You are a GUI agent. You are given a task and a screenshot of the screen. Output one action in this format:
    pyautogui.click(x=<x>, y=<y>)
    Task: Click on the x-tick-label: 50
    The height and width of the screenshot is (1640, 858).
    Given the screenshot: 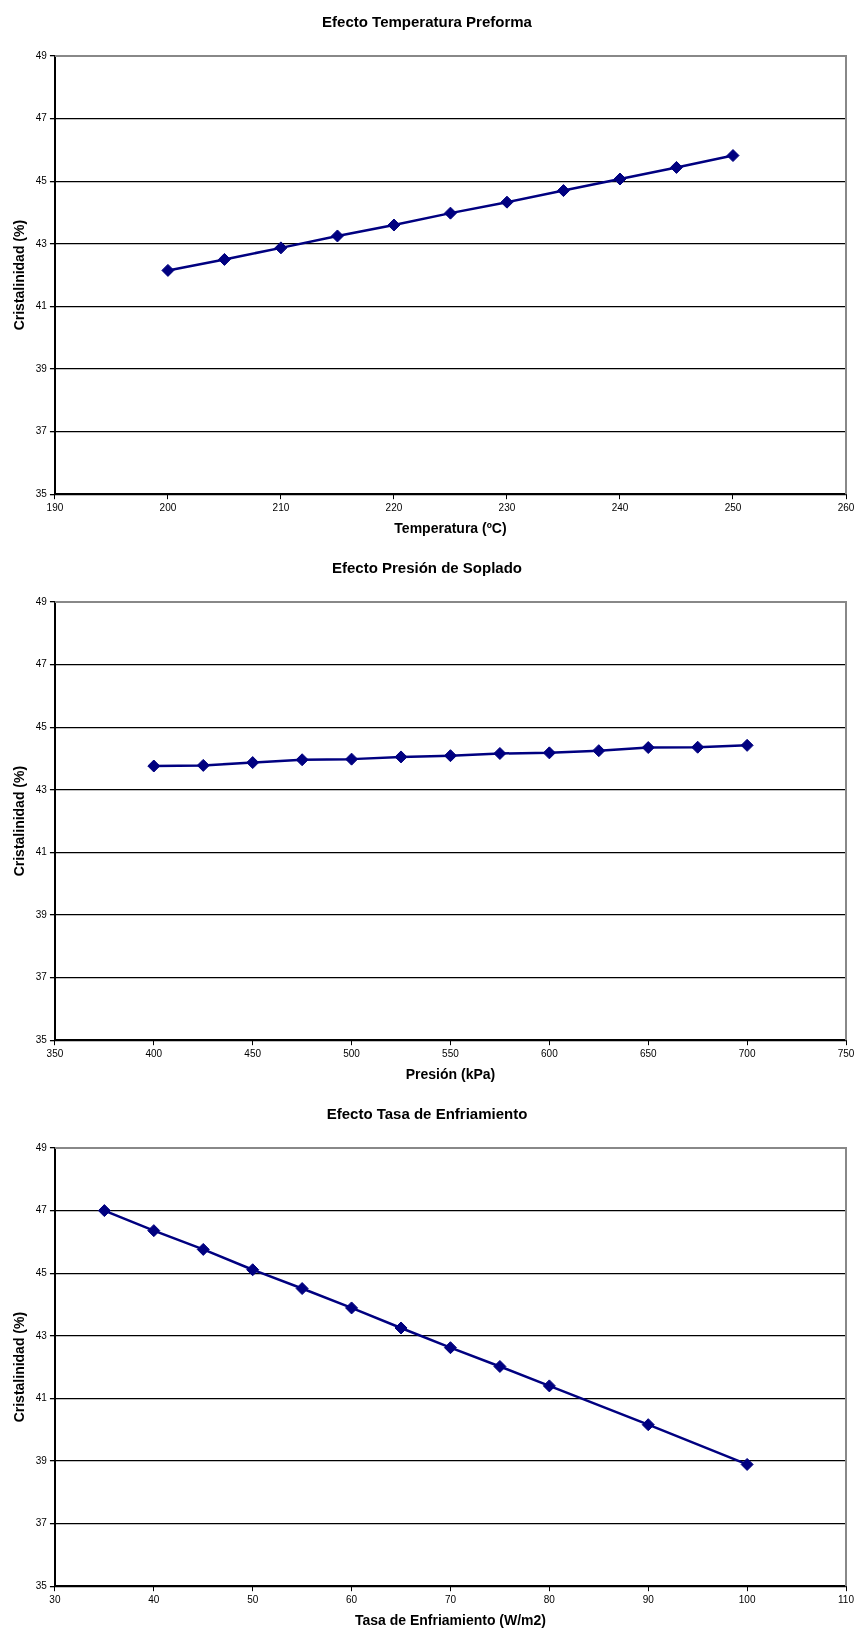 What is the action you would take?
    pyautogui.click(x=253, y=1599)
    